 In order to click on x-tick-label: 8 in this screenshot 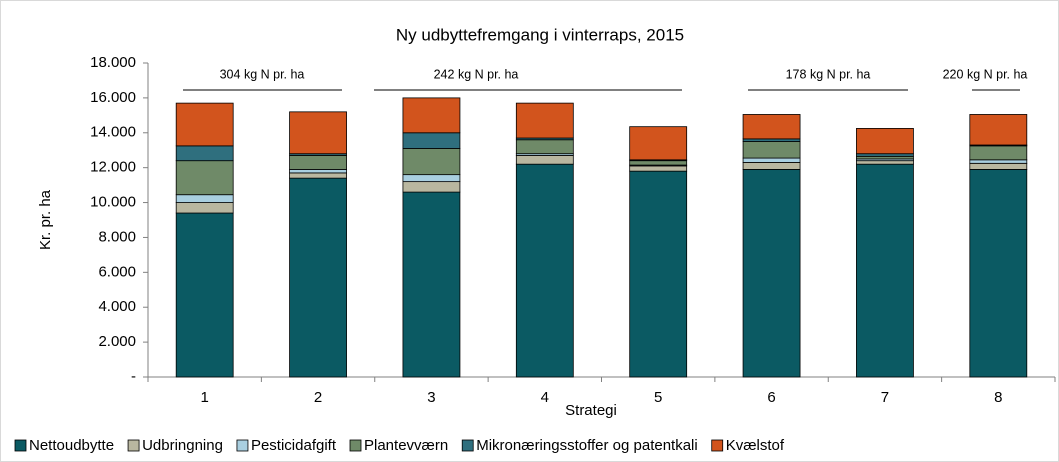, I will do `click(998, 397)`.